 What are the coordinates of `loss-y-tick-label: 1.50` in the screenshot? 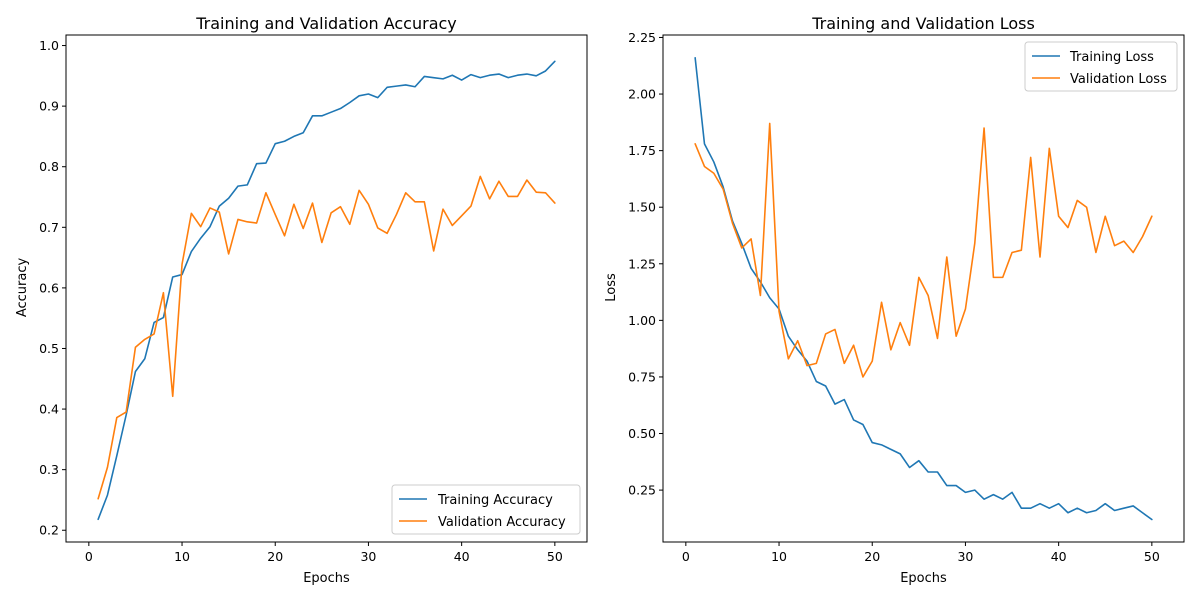 It's located at (642, 207).